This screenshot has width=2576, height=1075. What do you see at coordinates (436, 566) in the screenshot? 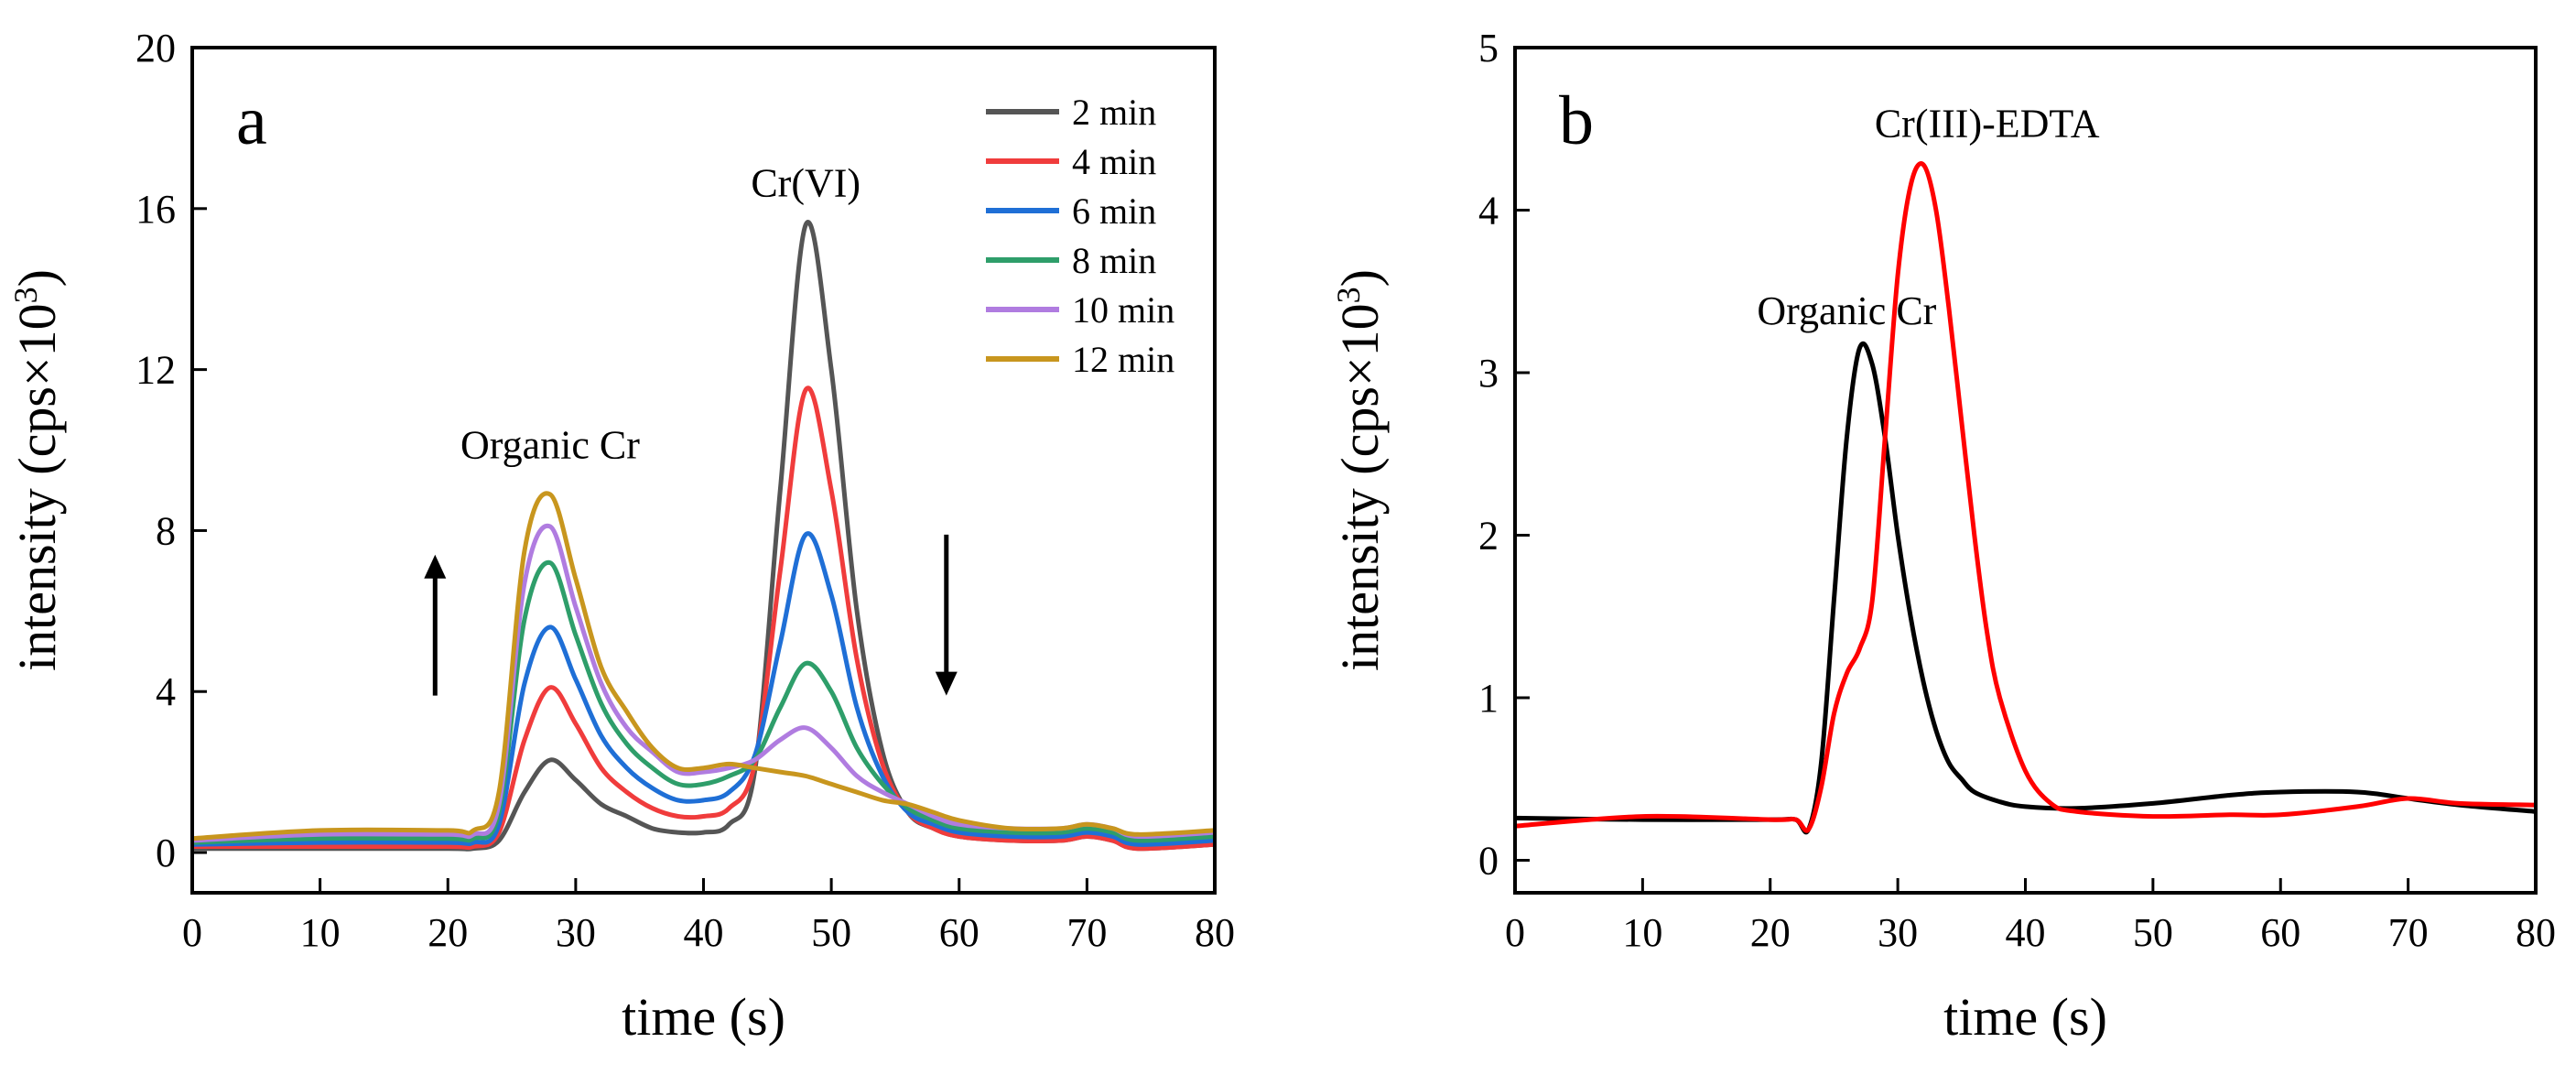
I see `arrow-up-head` at bounding box center [436, 566].